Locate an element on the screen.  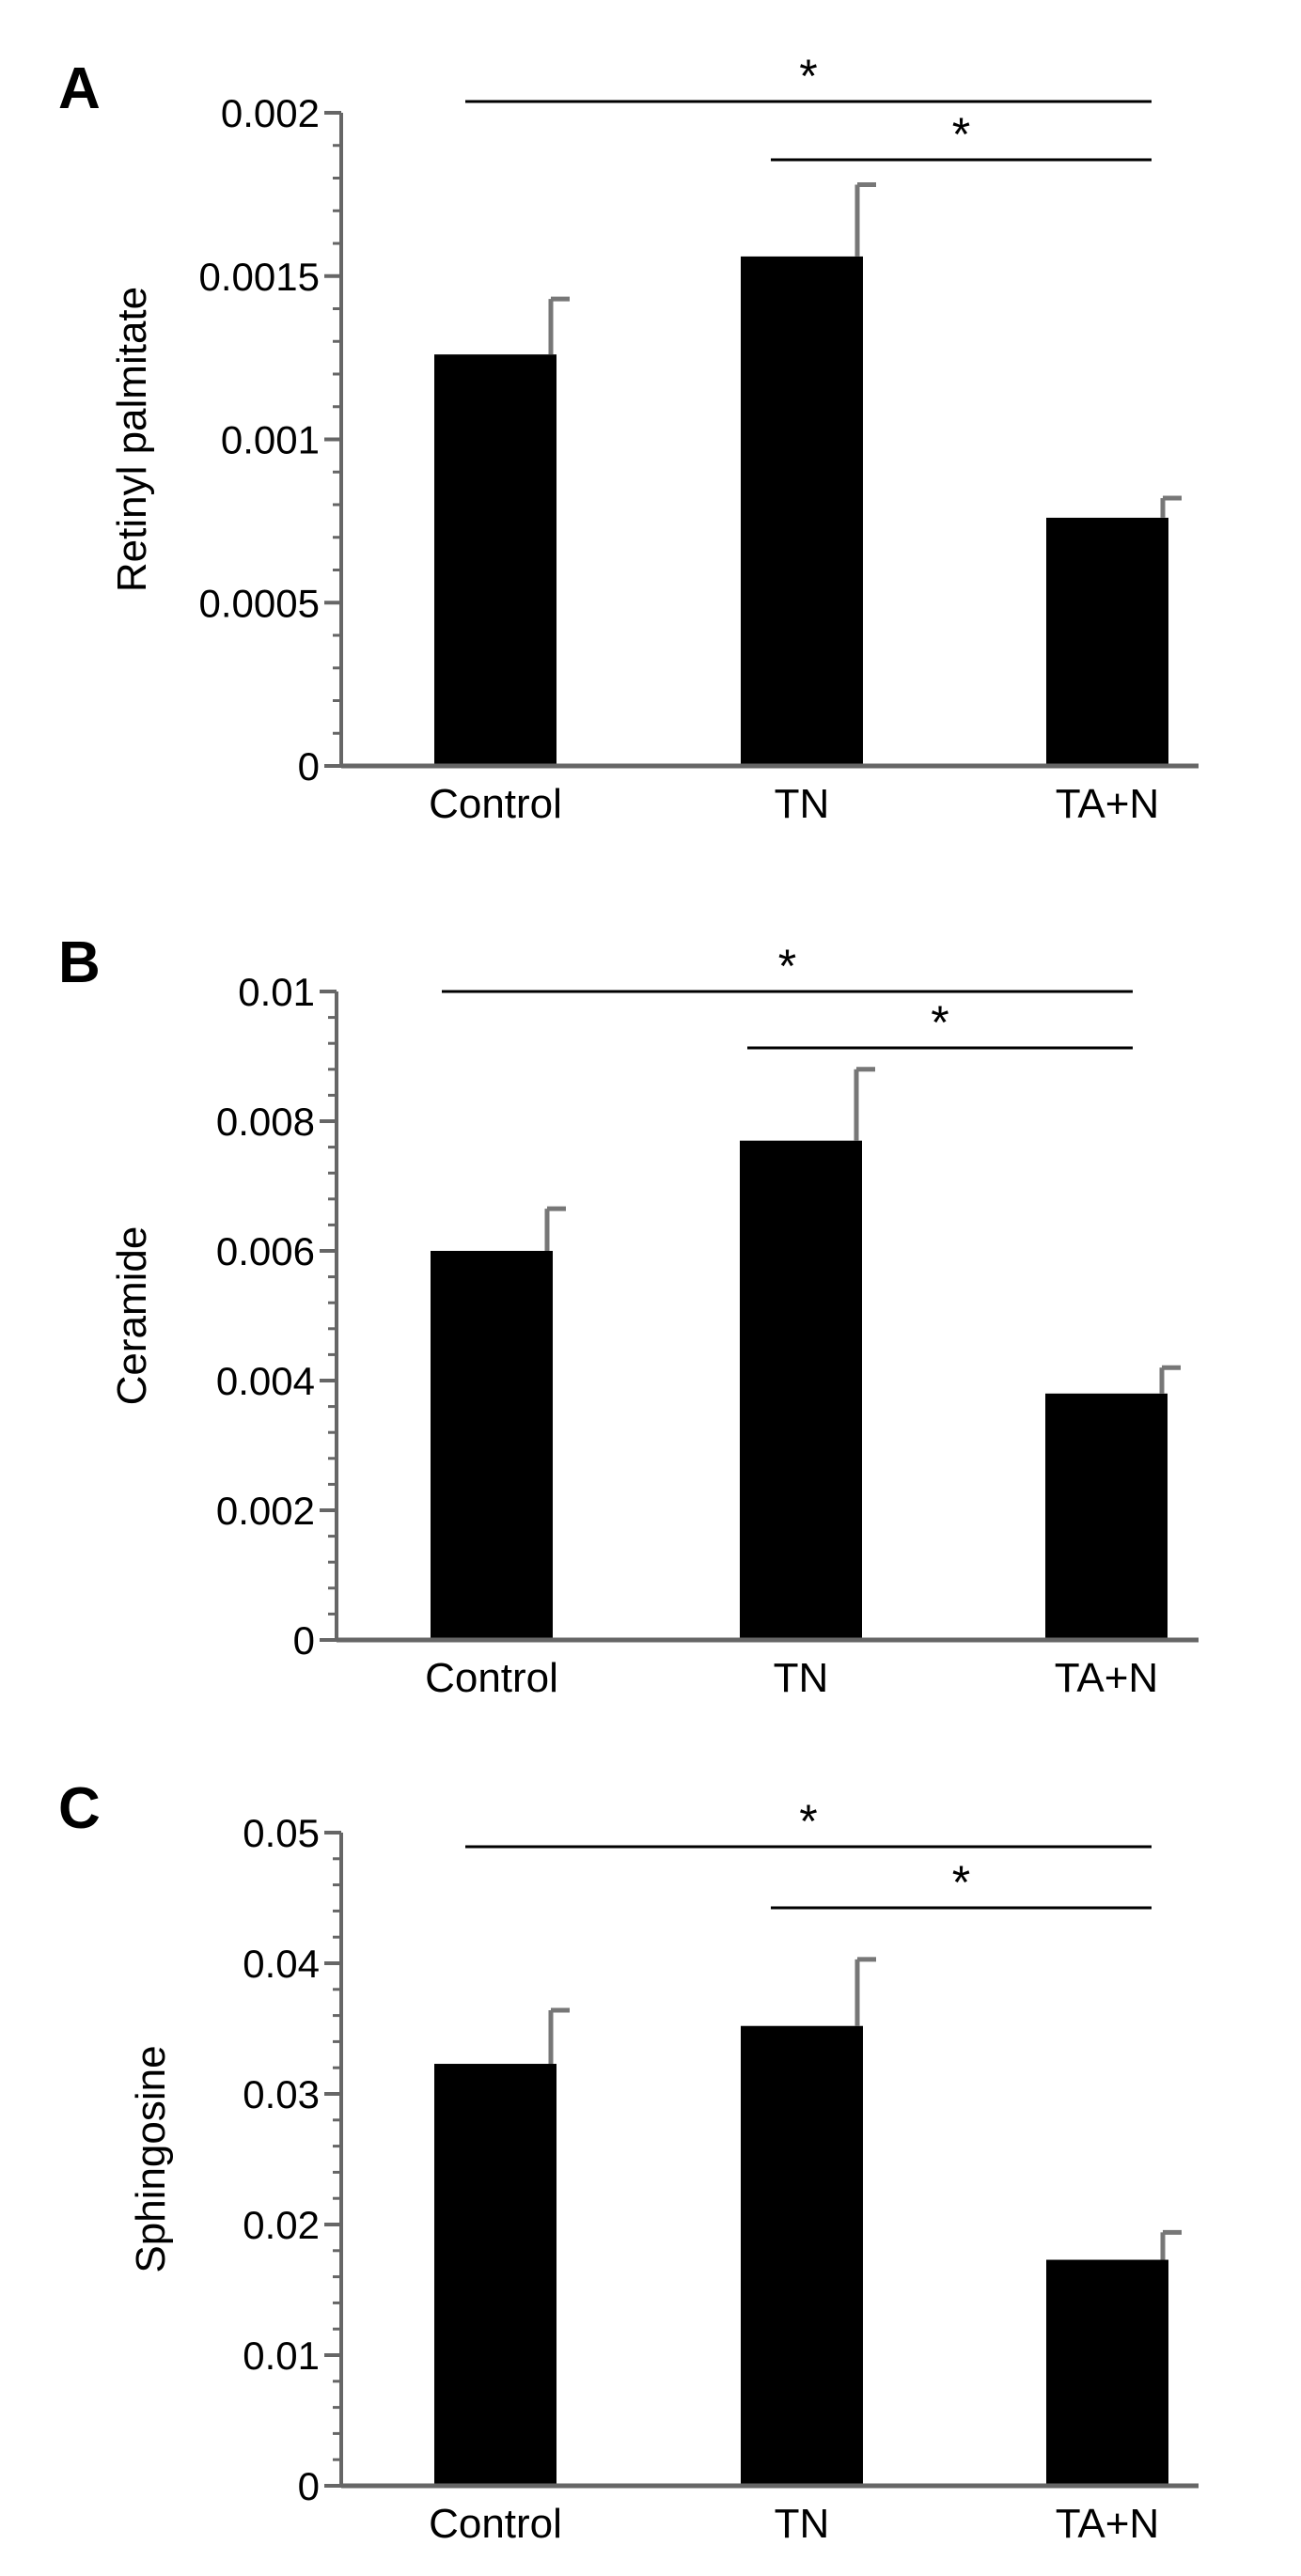
panel-b-y-axis-label: Ceramide is located at coordinates (132, 1316).